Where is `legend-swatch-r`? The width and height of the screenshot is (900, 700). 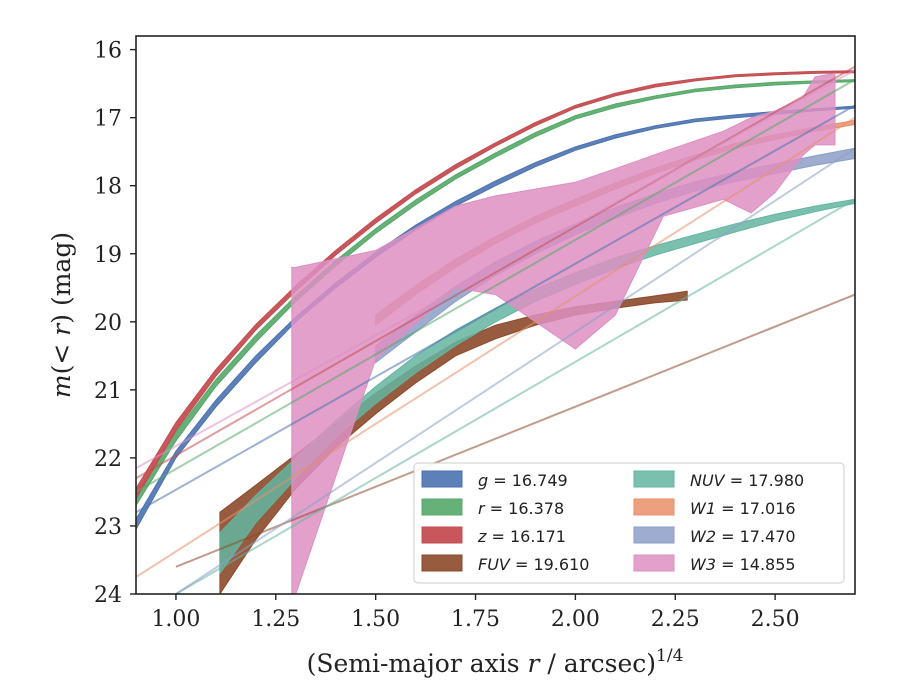 legend-swatch-r is located at coordinates (442, 507).